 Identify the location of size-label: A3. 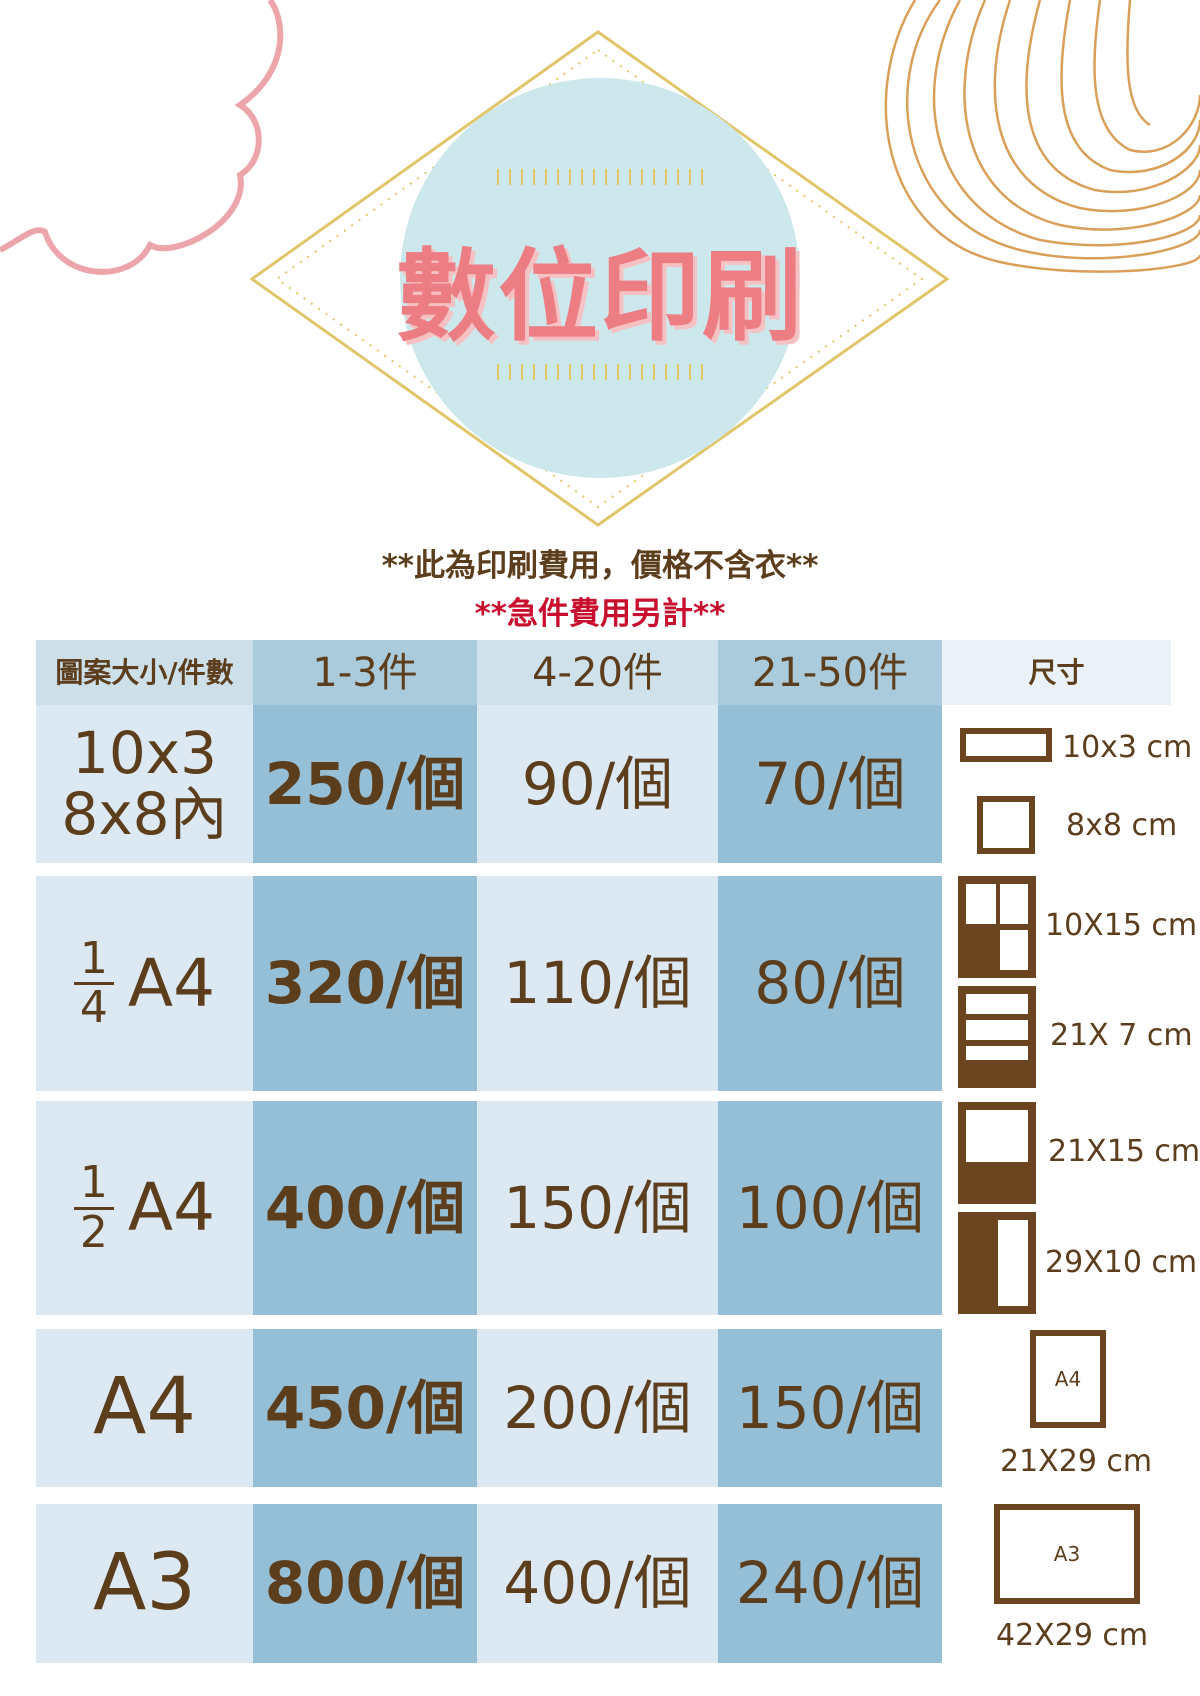
(144, 1582).